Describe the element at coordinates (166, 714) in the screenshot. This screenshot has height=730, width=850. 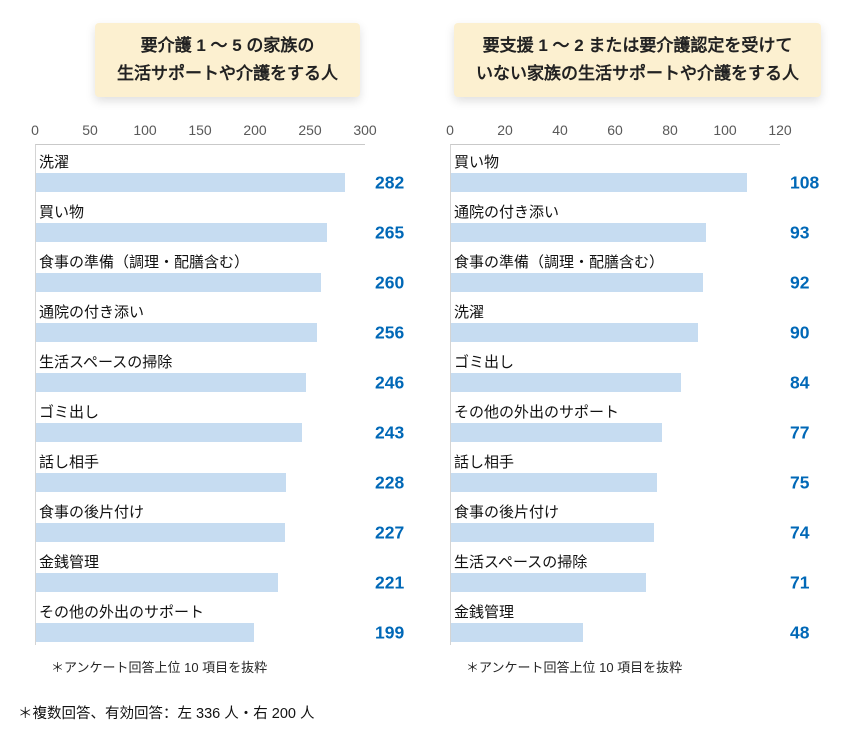
I see `page-footnote: ＊複数回答、有効回答：左 336 人・右 200 人` at that location.